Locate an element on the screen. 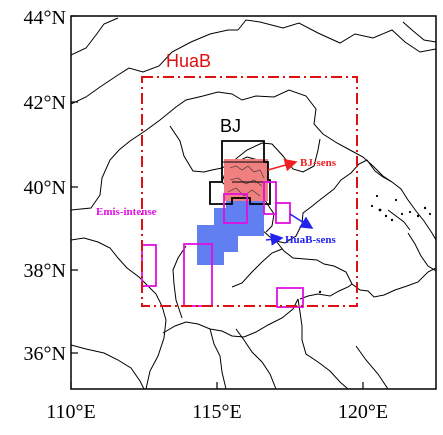 The image size is (443, 435). bj-sens-label: BJ-sens is located at coordinates (318, 163).